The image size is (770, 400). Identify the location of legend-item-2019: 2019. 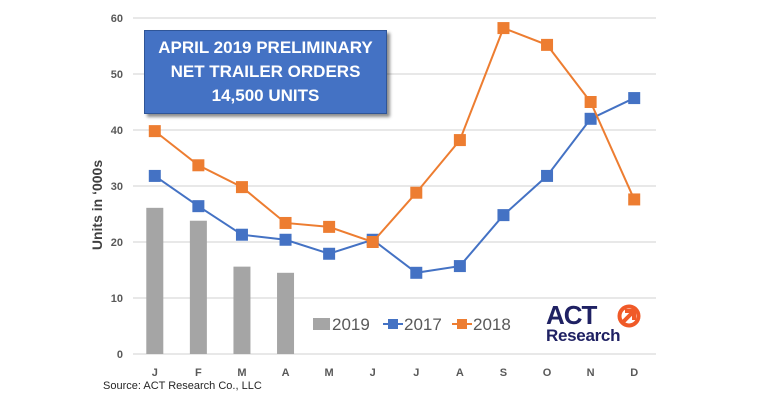
(341, 324).